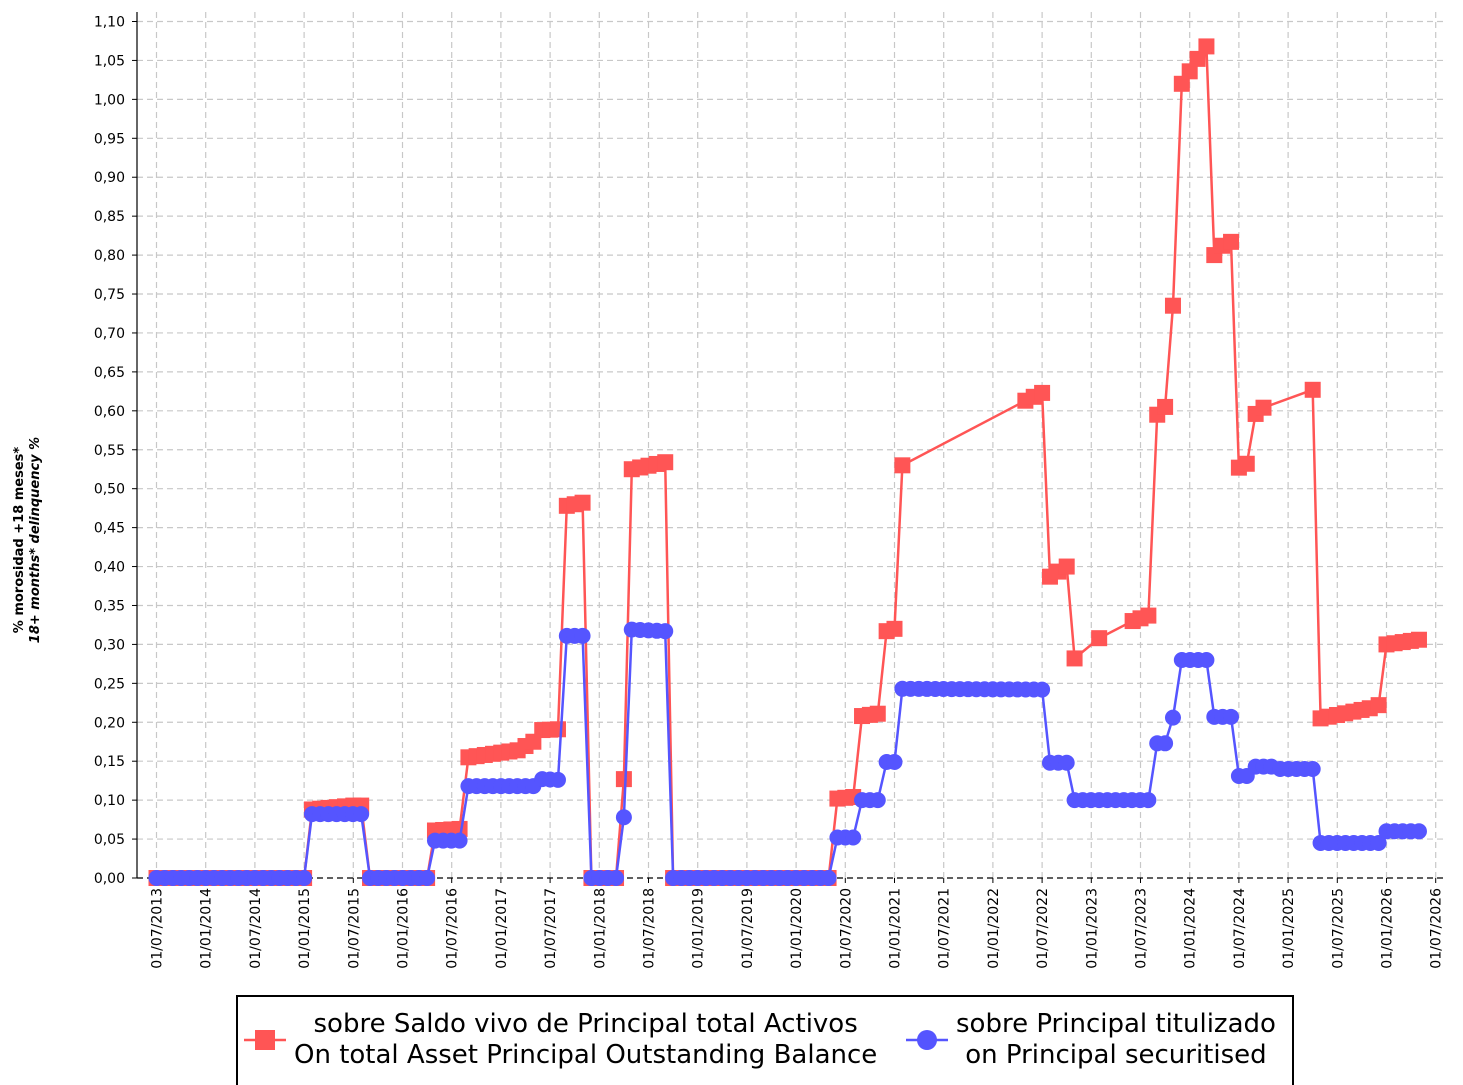 The image size is (1463, 1085). What do you see at coordinates (109, 684) in the screenshot?
I see `y-tick-label: 0,25` at bounding box center [109, 684].